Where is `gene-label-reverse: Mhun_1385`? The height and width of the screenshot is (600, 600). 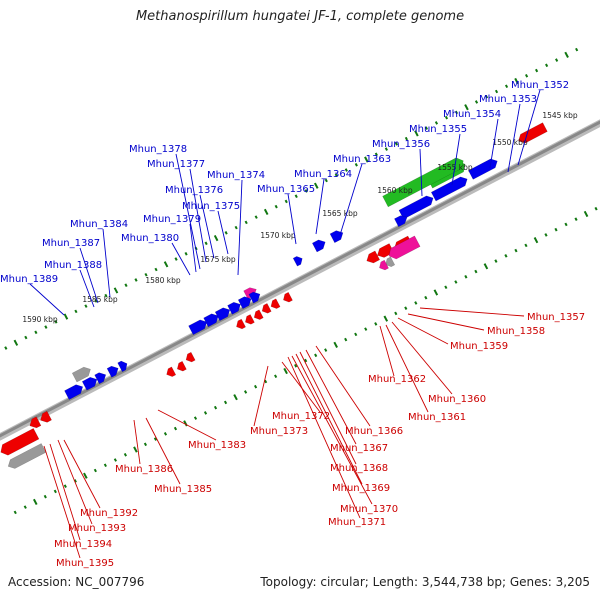
gene-label-reverse: Mhun_1385 is located at coordinates (183, 489).